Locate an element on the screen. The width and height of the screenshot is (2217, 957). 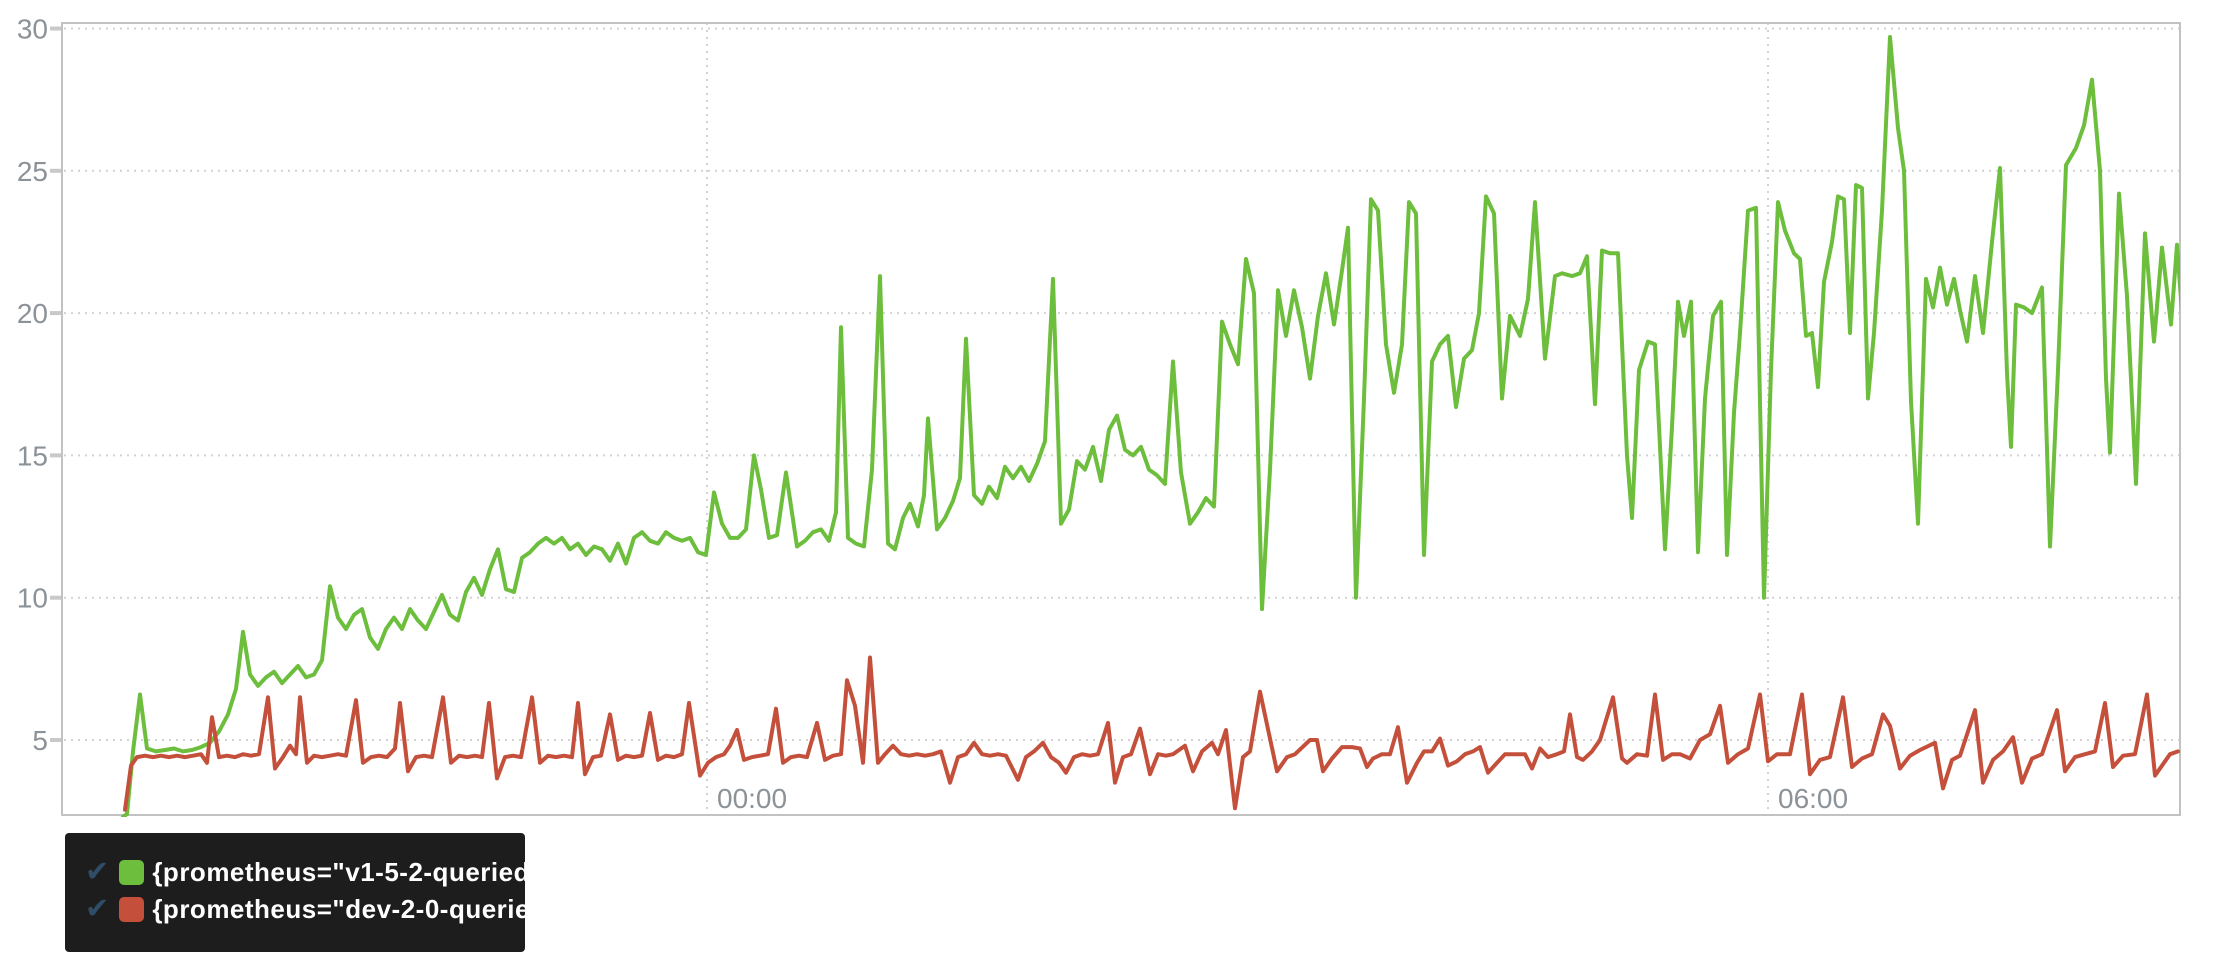
legend-item-dev-2-0-queried: ✔ {prometheus="dev-2-0-queried"} is located at coordinates (327, 909).